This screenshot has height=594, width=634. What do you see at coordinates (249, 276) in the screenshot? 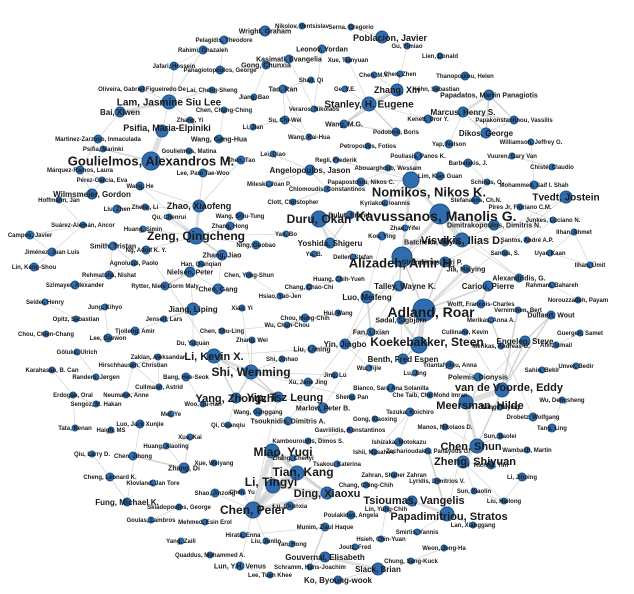
I see `node-label: Chen, Yung-Shun` at bounding box center [249, 276].